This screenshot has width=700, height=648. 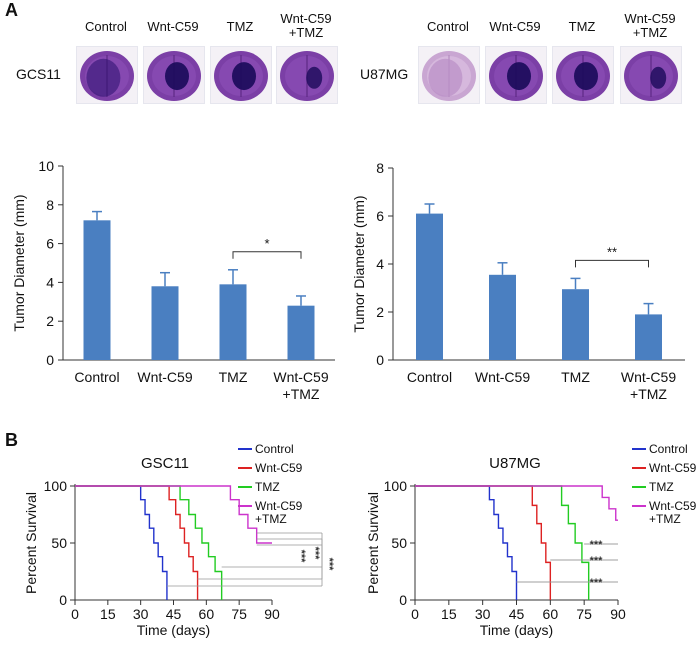 I want to click on x-tick-label: Control, so click(x=96, y=377).